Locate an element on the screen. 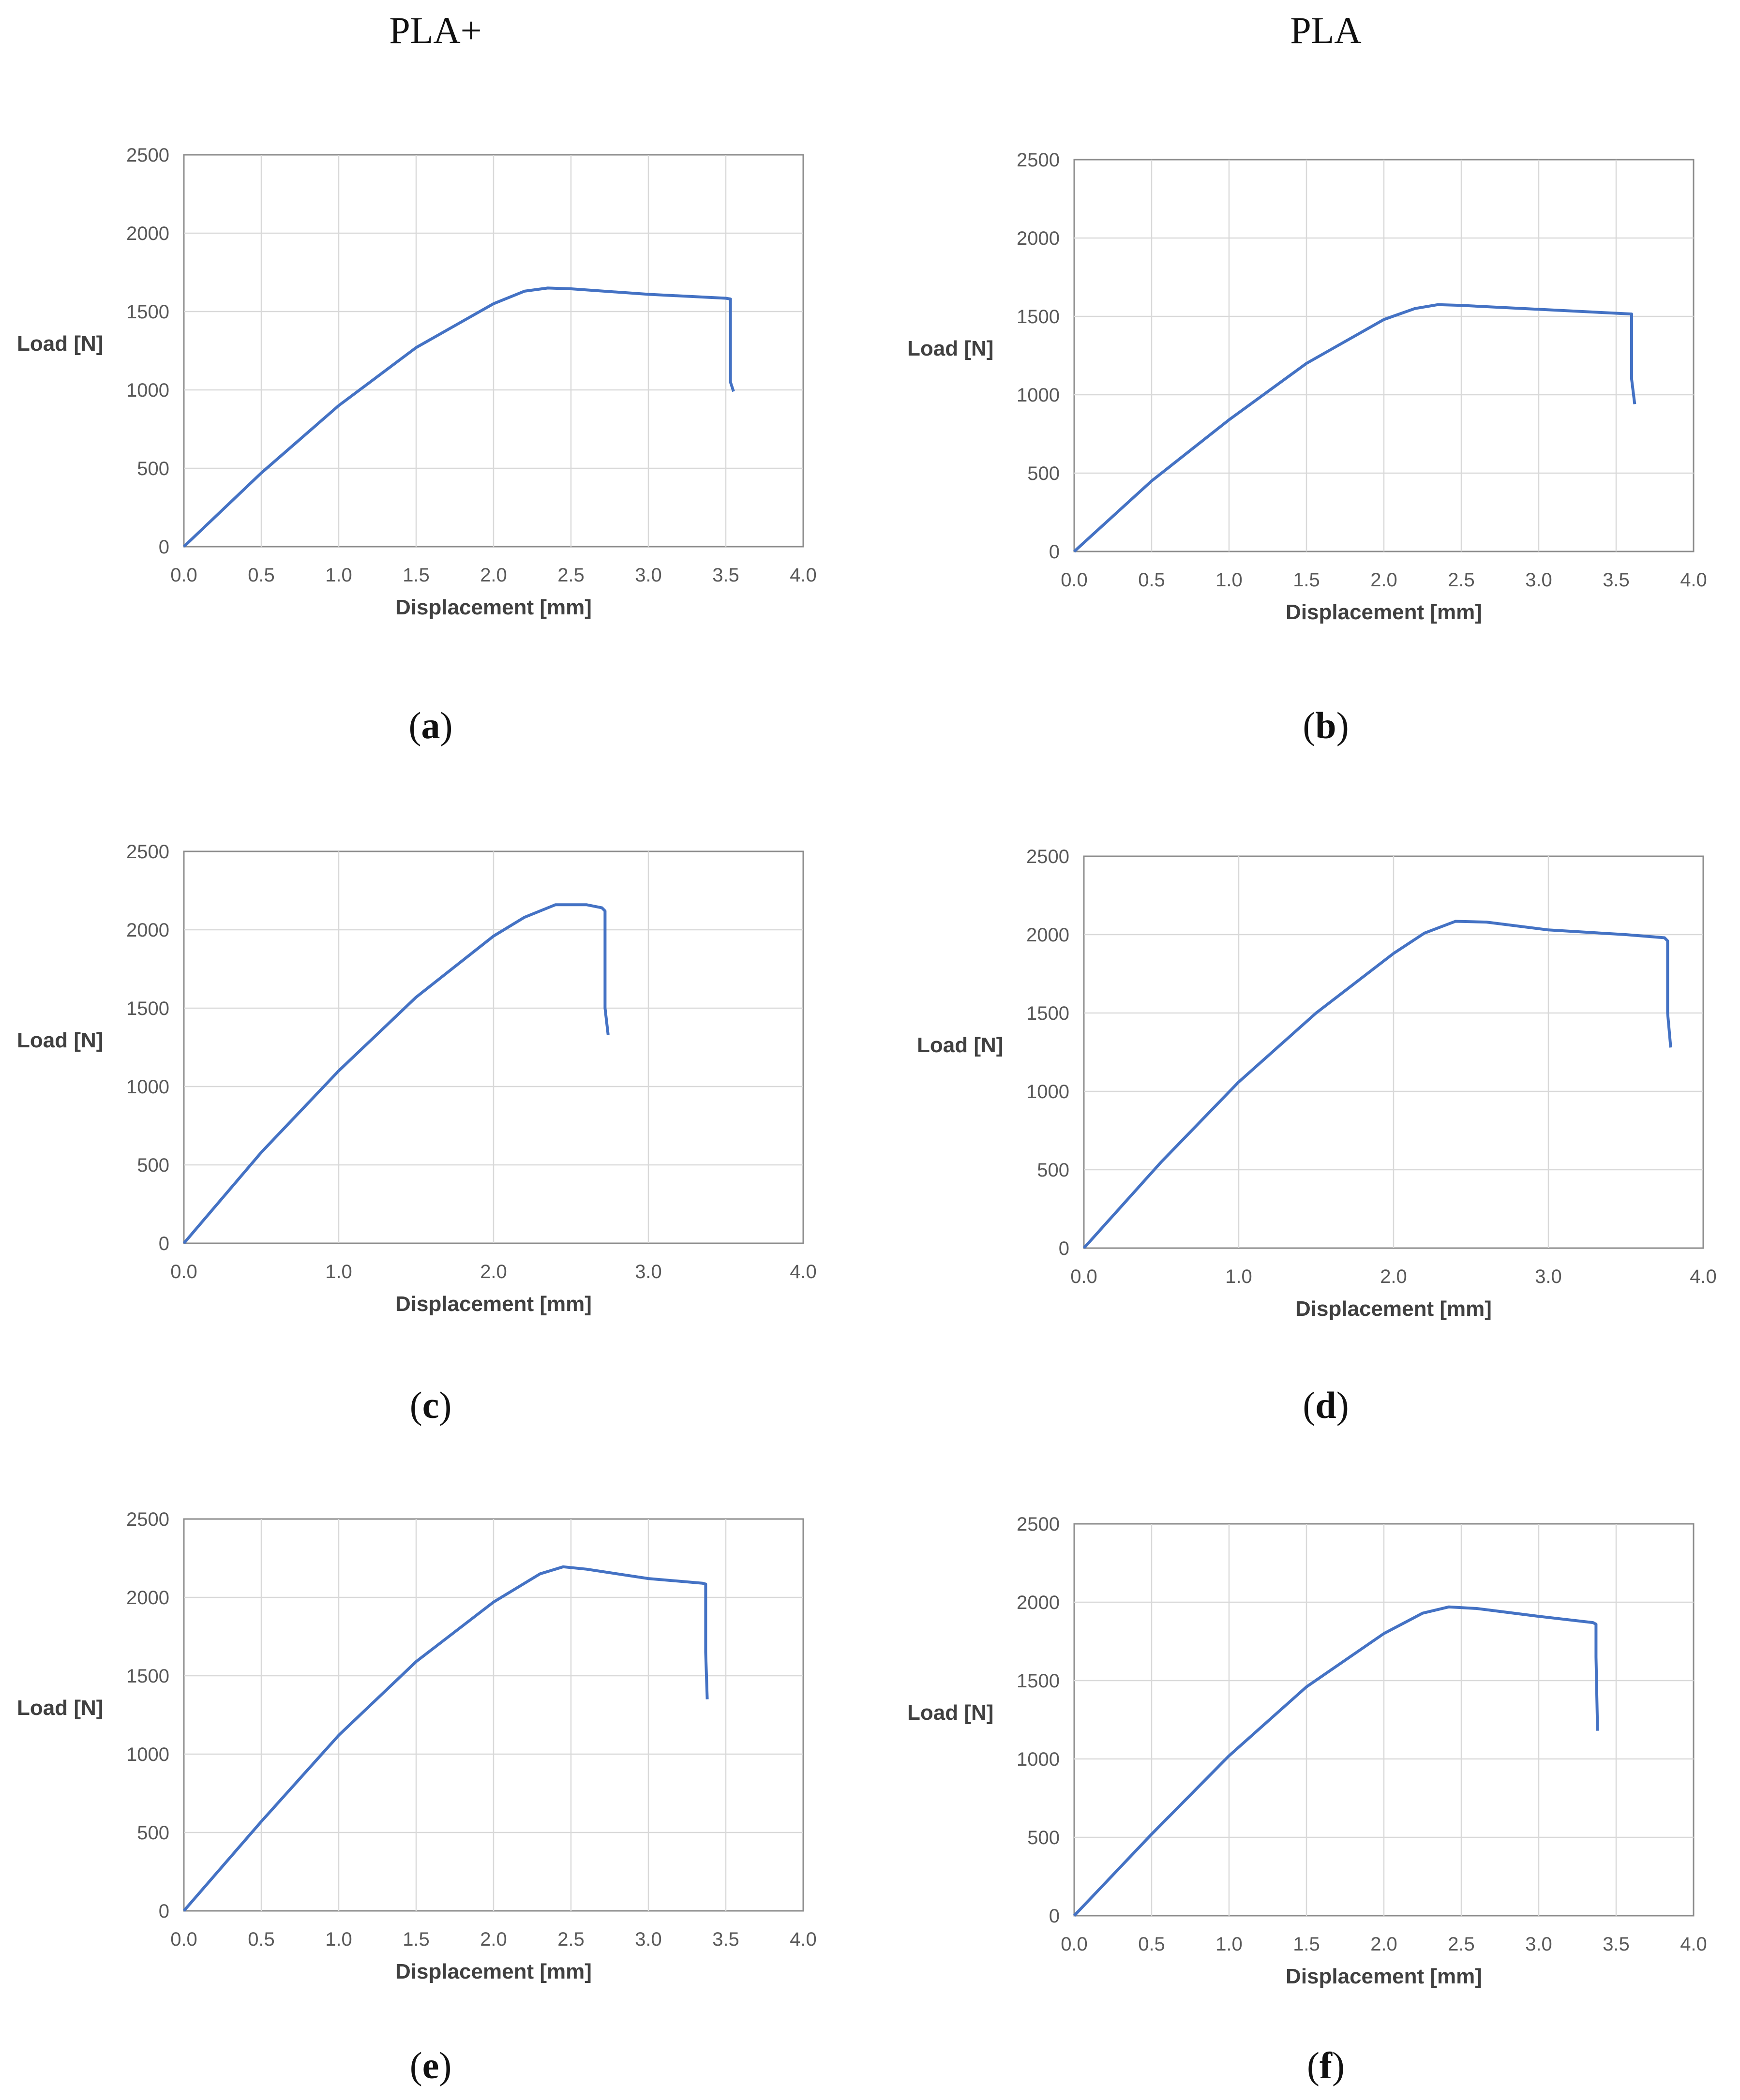 The image size is (1740, 2100). caption-d: (d) is located at coordinates (1326, 1405).